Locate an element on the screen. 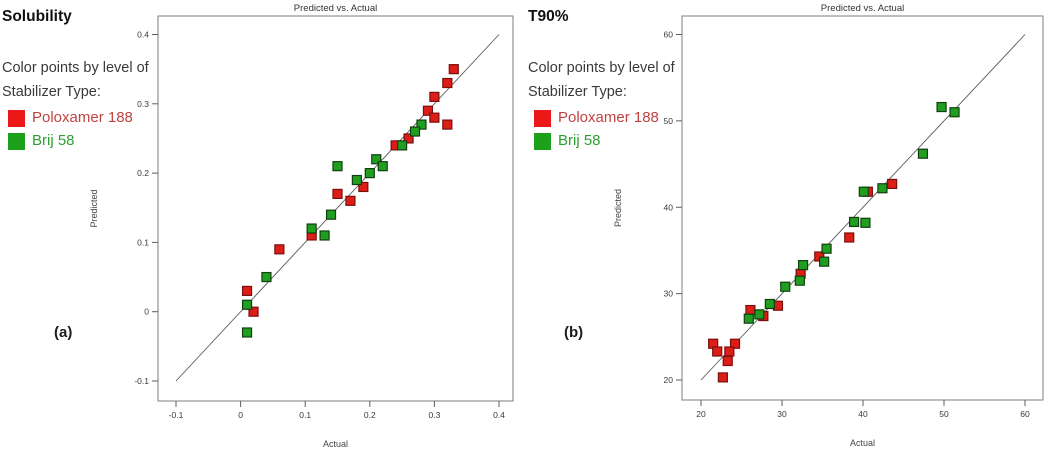 This screenshot has width=1048, height=454. panel-a-title: Solubility is located at coordinates (37, 16).